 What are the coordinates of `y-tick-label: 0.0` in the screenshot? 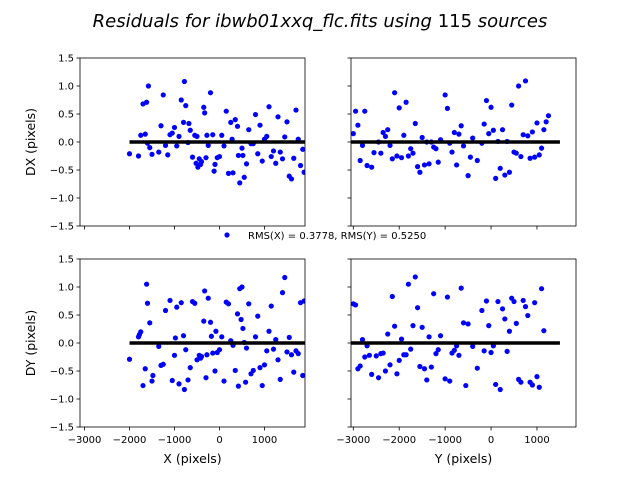 It's located at (66, 143).